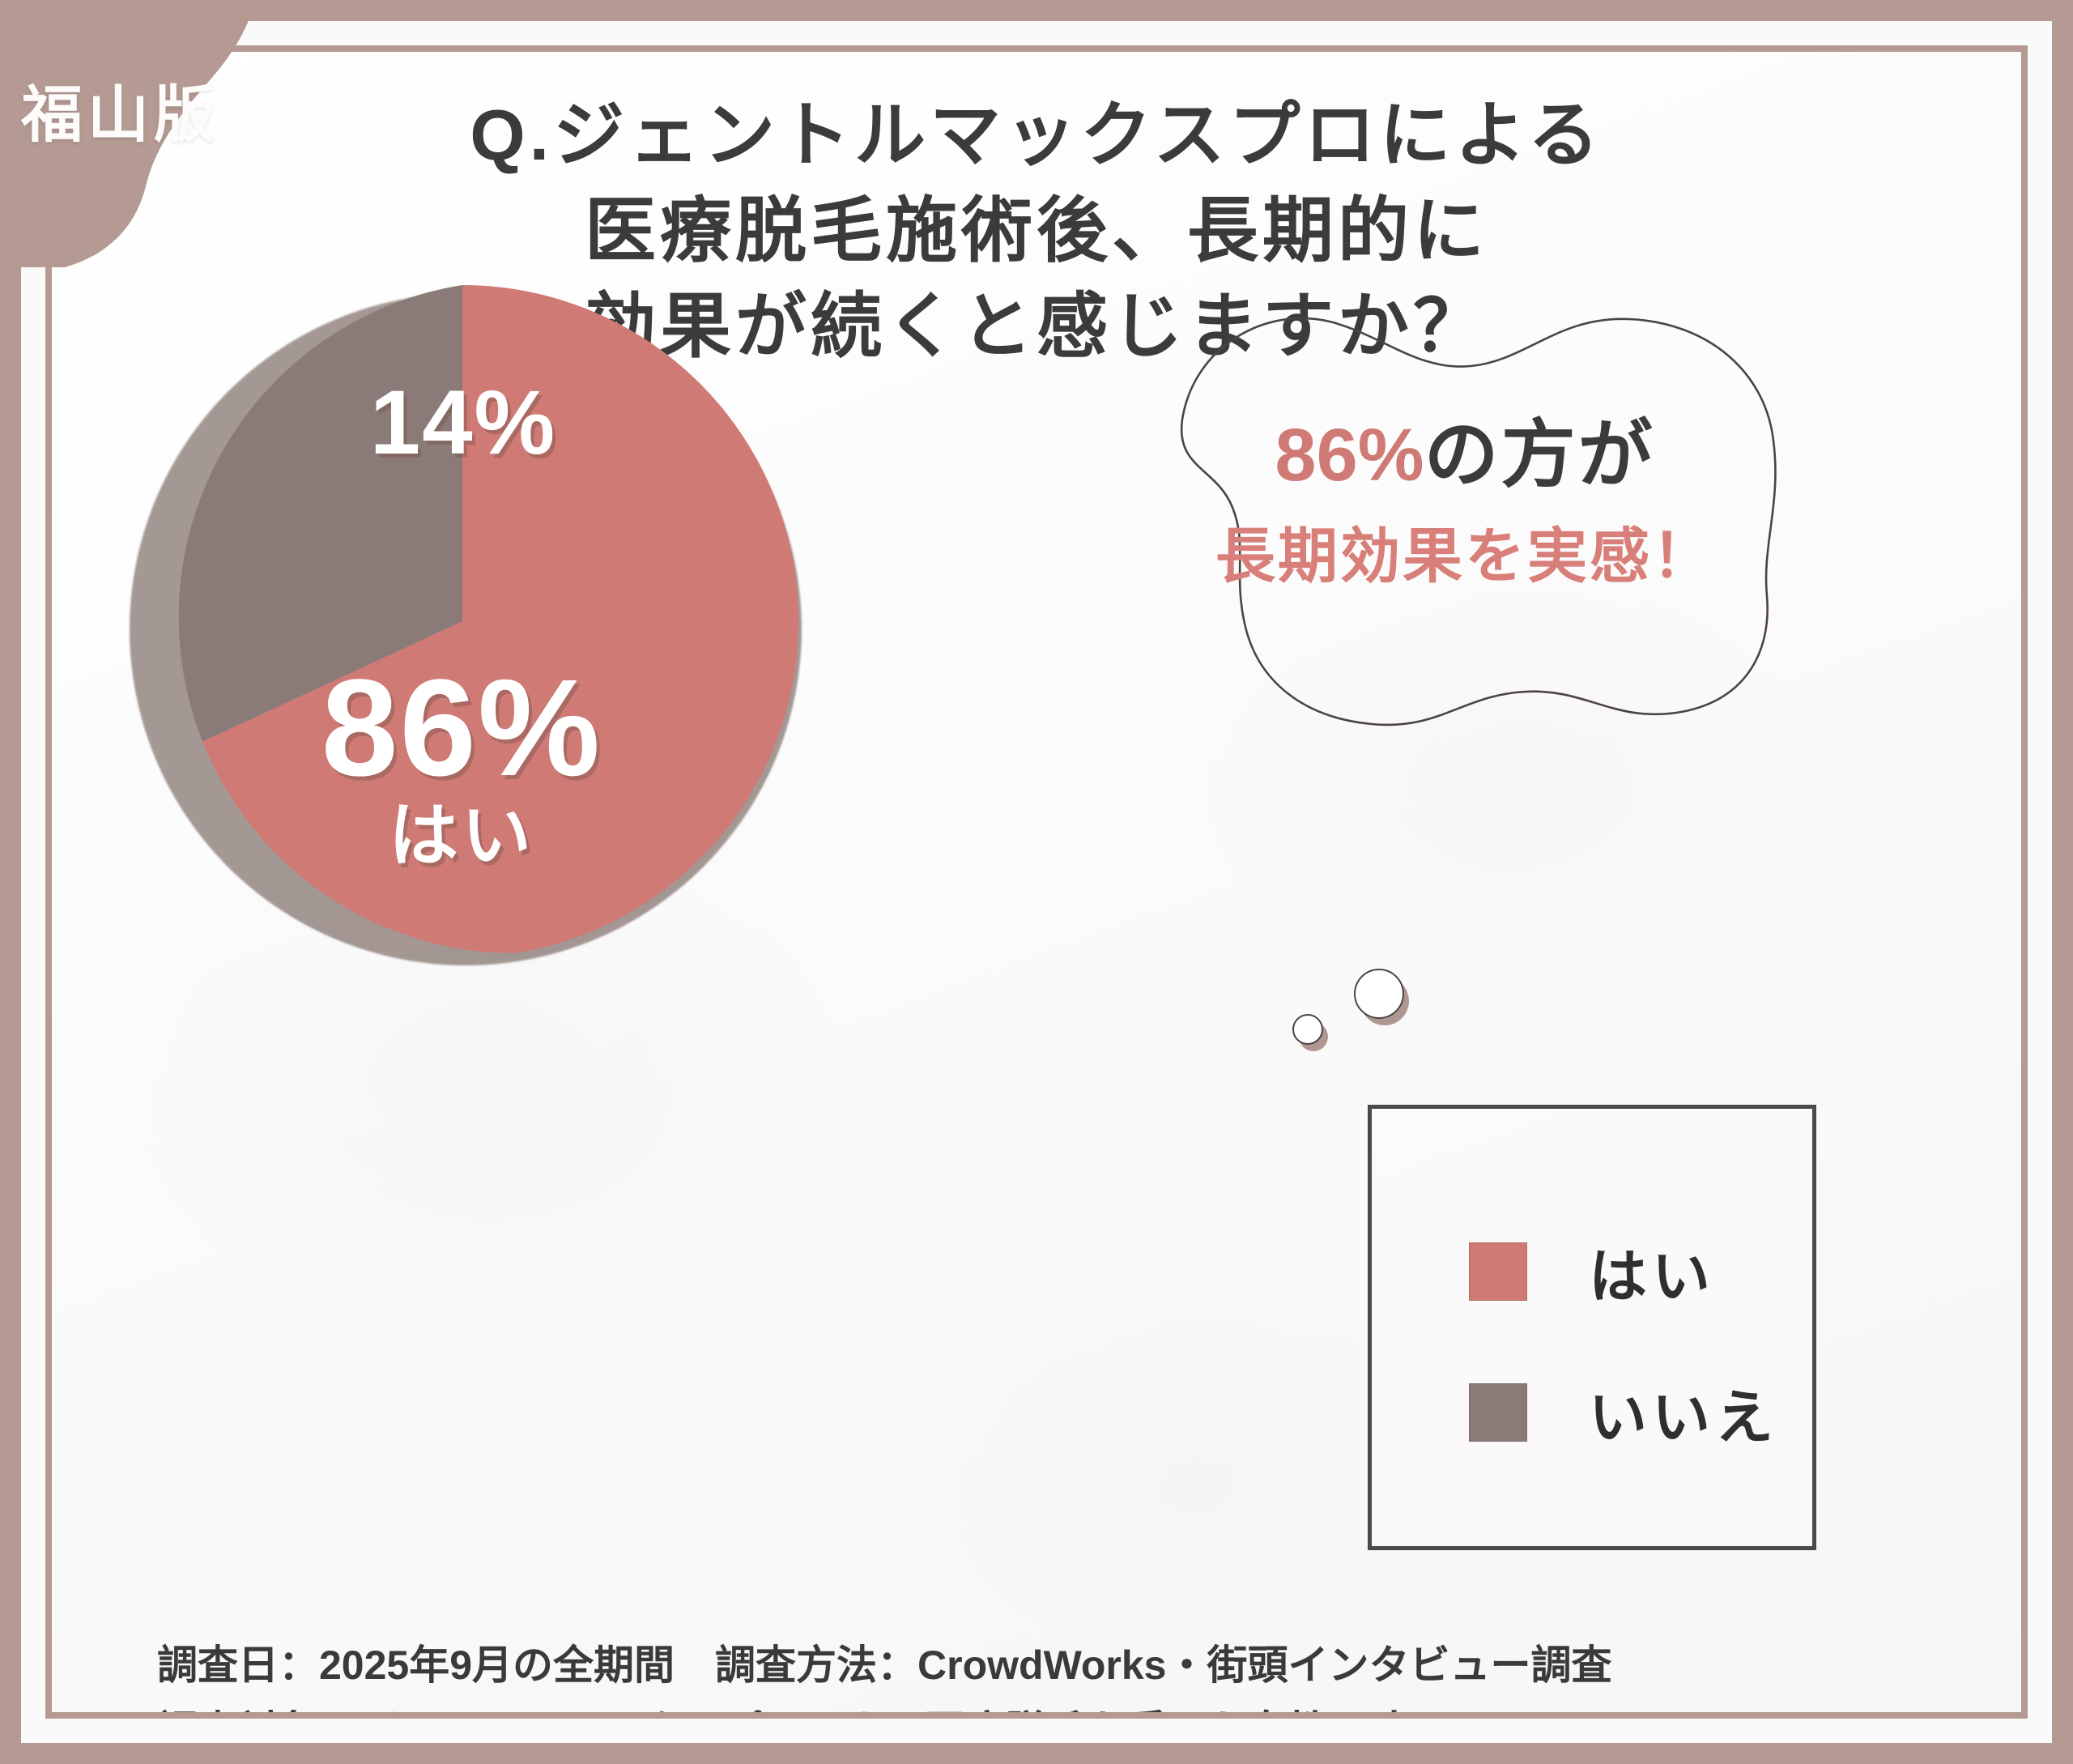 This screenshot has height=1764, width=2073. What do you see at coordinates (1592, 1327) in the screenshot?
I see `legend-box: はい いいえ` at bounding box center [1592, 1327].